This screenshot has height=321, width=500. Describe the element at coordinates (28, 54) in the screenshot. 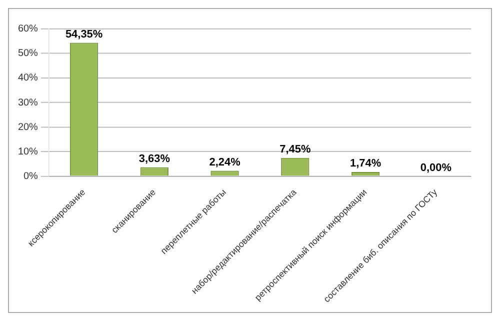

I see `y-tick-label: 50%` at that location.